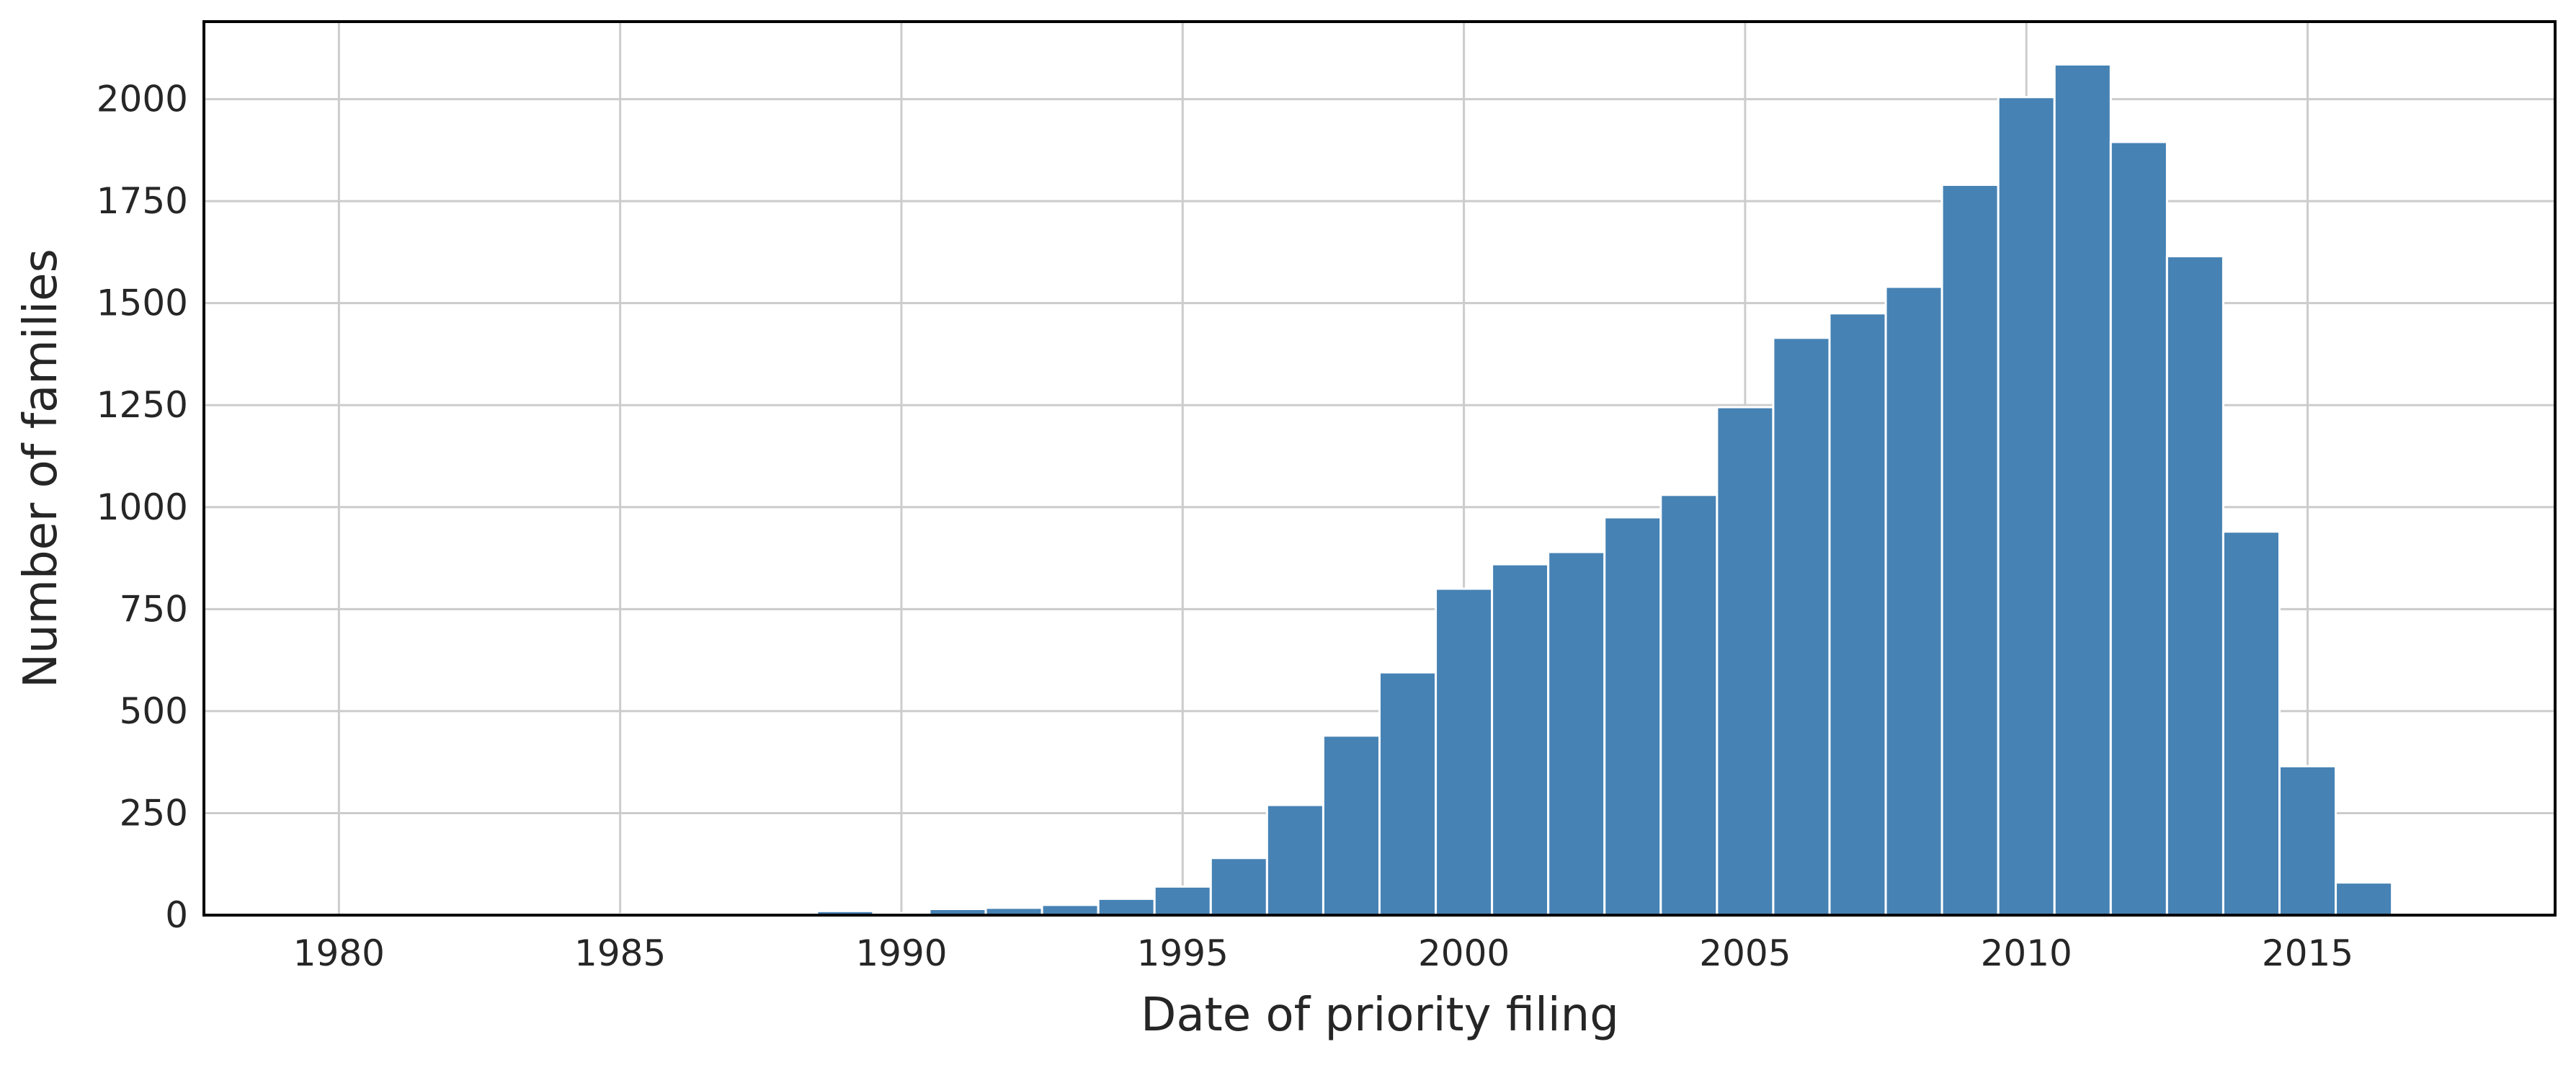 Image resolution: width=2576 pixels, height=1065 pixels. Describe the element at coordinates (901, 953) in the screenshot. I see `x-tick-label: 1990` at that location.